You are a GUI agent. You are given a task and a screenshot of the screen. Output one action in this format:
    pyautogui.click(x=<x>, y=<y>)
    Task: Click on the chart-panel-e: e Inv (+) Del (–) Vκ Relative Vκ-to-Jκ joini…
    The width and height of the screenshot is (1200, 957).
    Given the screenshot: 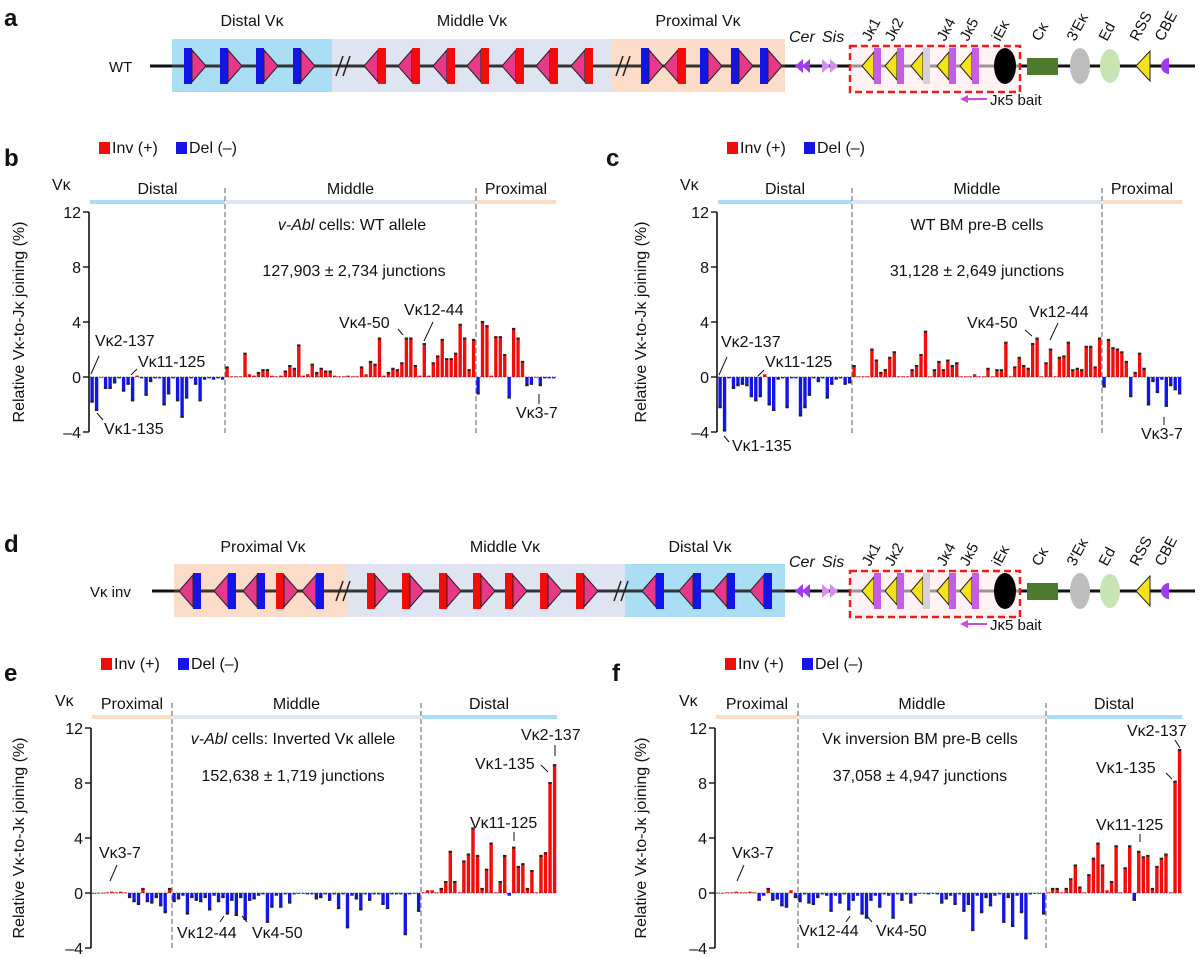 What is the action you would take?
    pyautogui.click(x=280, y=806)
    